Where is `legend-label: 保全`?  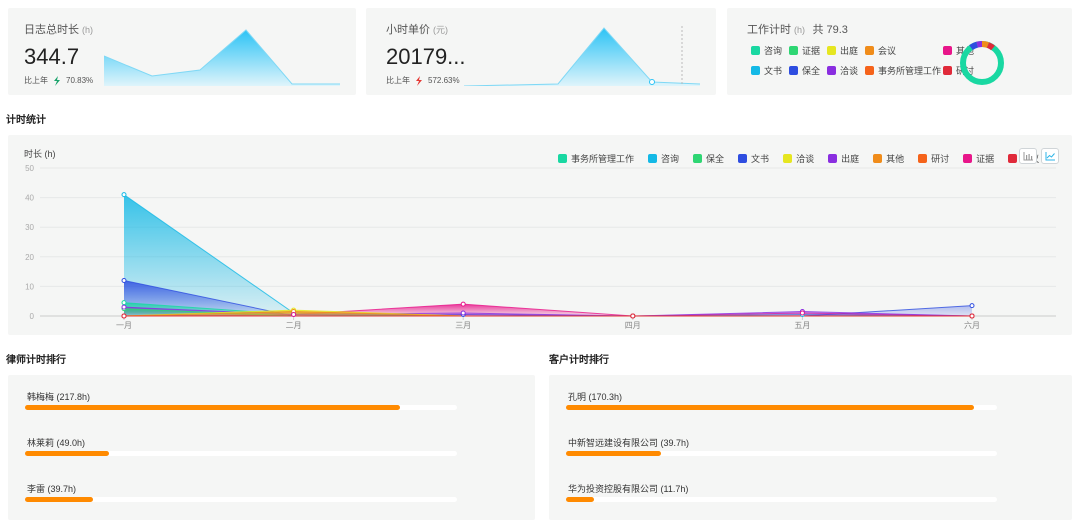 legend-label: 保全 is located at coordinates (811, 71).